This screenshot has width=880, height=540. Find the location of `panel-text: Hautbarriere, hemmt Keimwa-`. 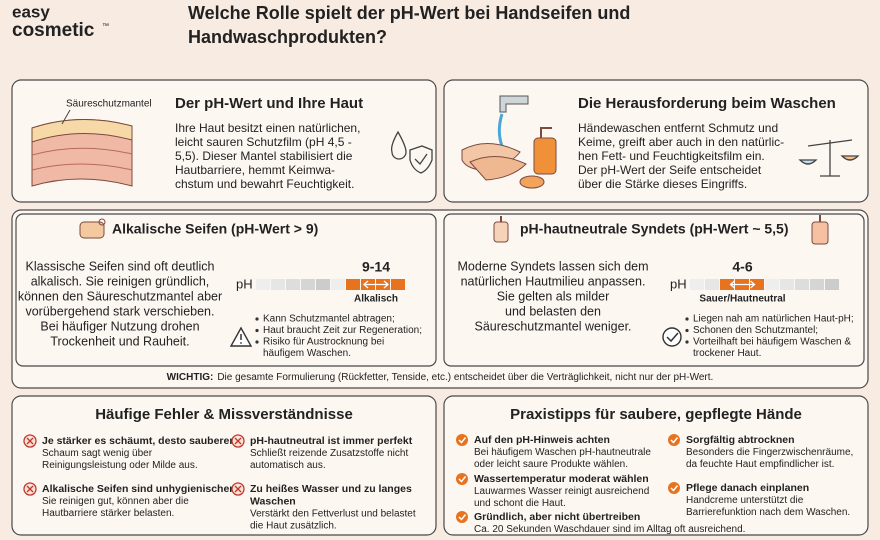

panel-text: Hautbarriere, hemmt Keimwa- is located at coordinates (255, 170).